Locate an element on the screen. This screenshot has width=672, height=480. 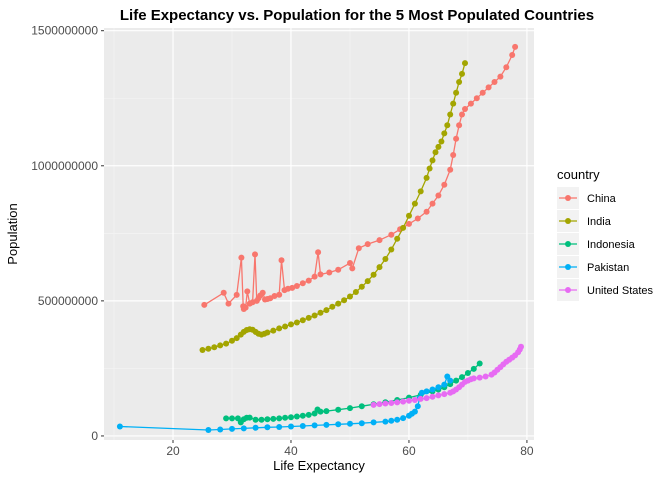
y-axis-title: Population is located at coordinates (12, 233).